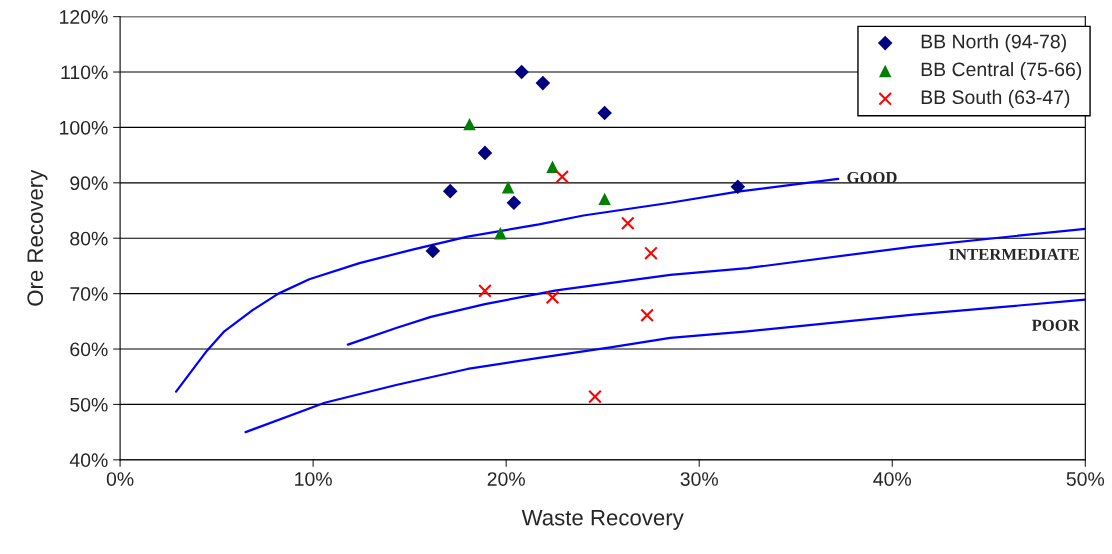 Image resolution: width=1112 pixels, height=554 pixels. I want to click on legend-label: BB South (63-47), so click(995, 98).